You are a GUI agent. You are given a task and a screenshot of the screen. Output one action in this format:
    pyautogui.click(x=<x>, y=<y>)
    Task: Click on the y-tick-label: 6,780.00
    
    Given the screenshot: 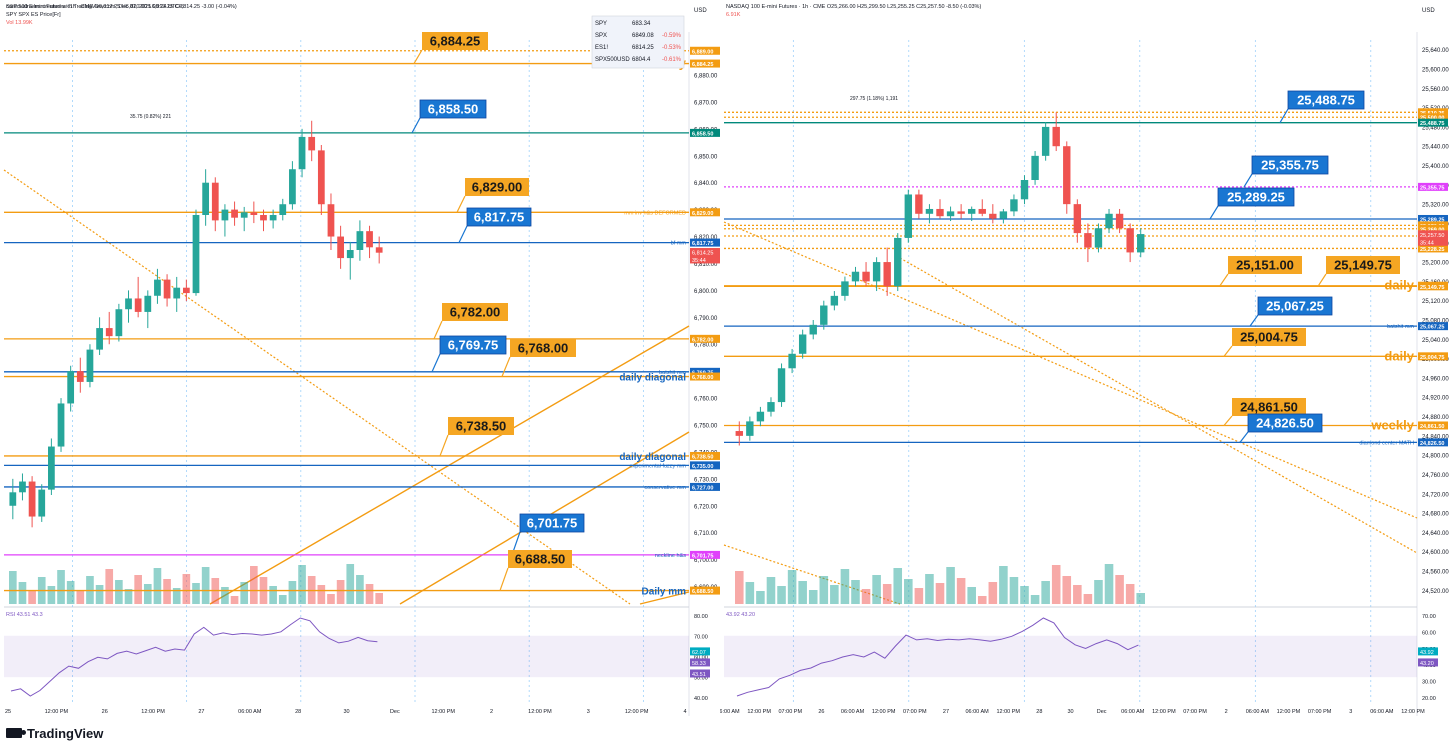 What is the action you would take?
    pyautogui.click(x=706, y=346)
    